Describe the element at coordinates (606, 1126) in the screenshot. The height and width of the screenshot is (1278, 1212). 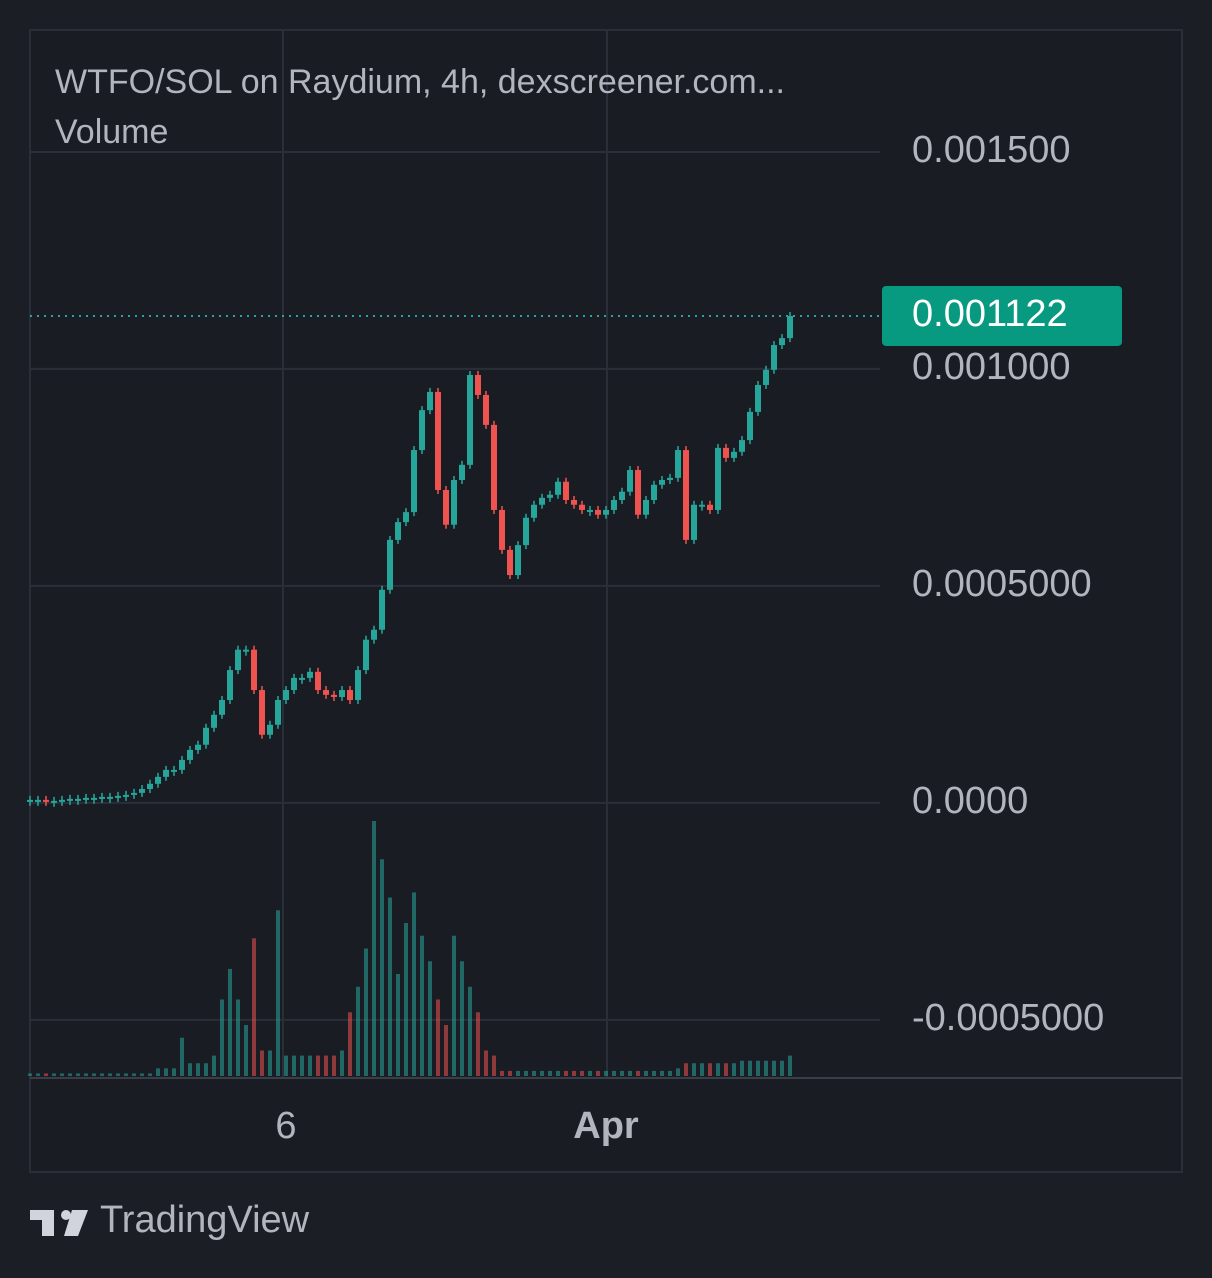
I see `x-tick-label: Apr` at that location.